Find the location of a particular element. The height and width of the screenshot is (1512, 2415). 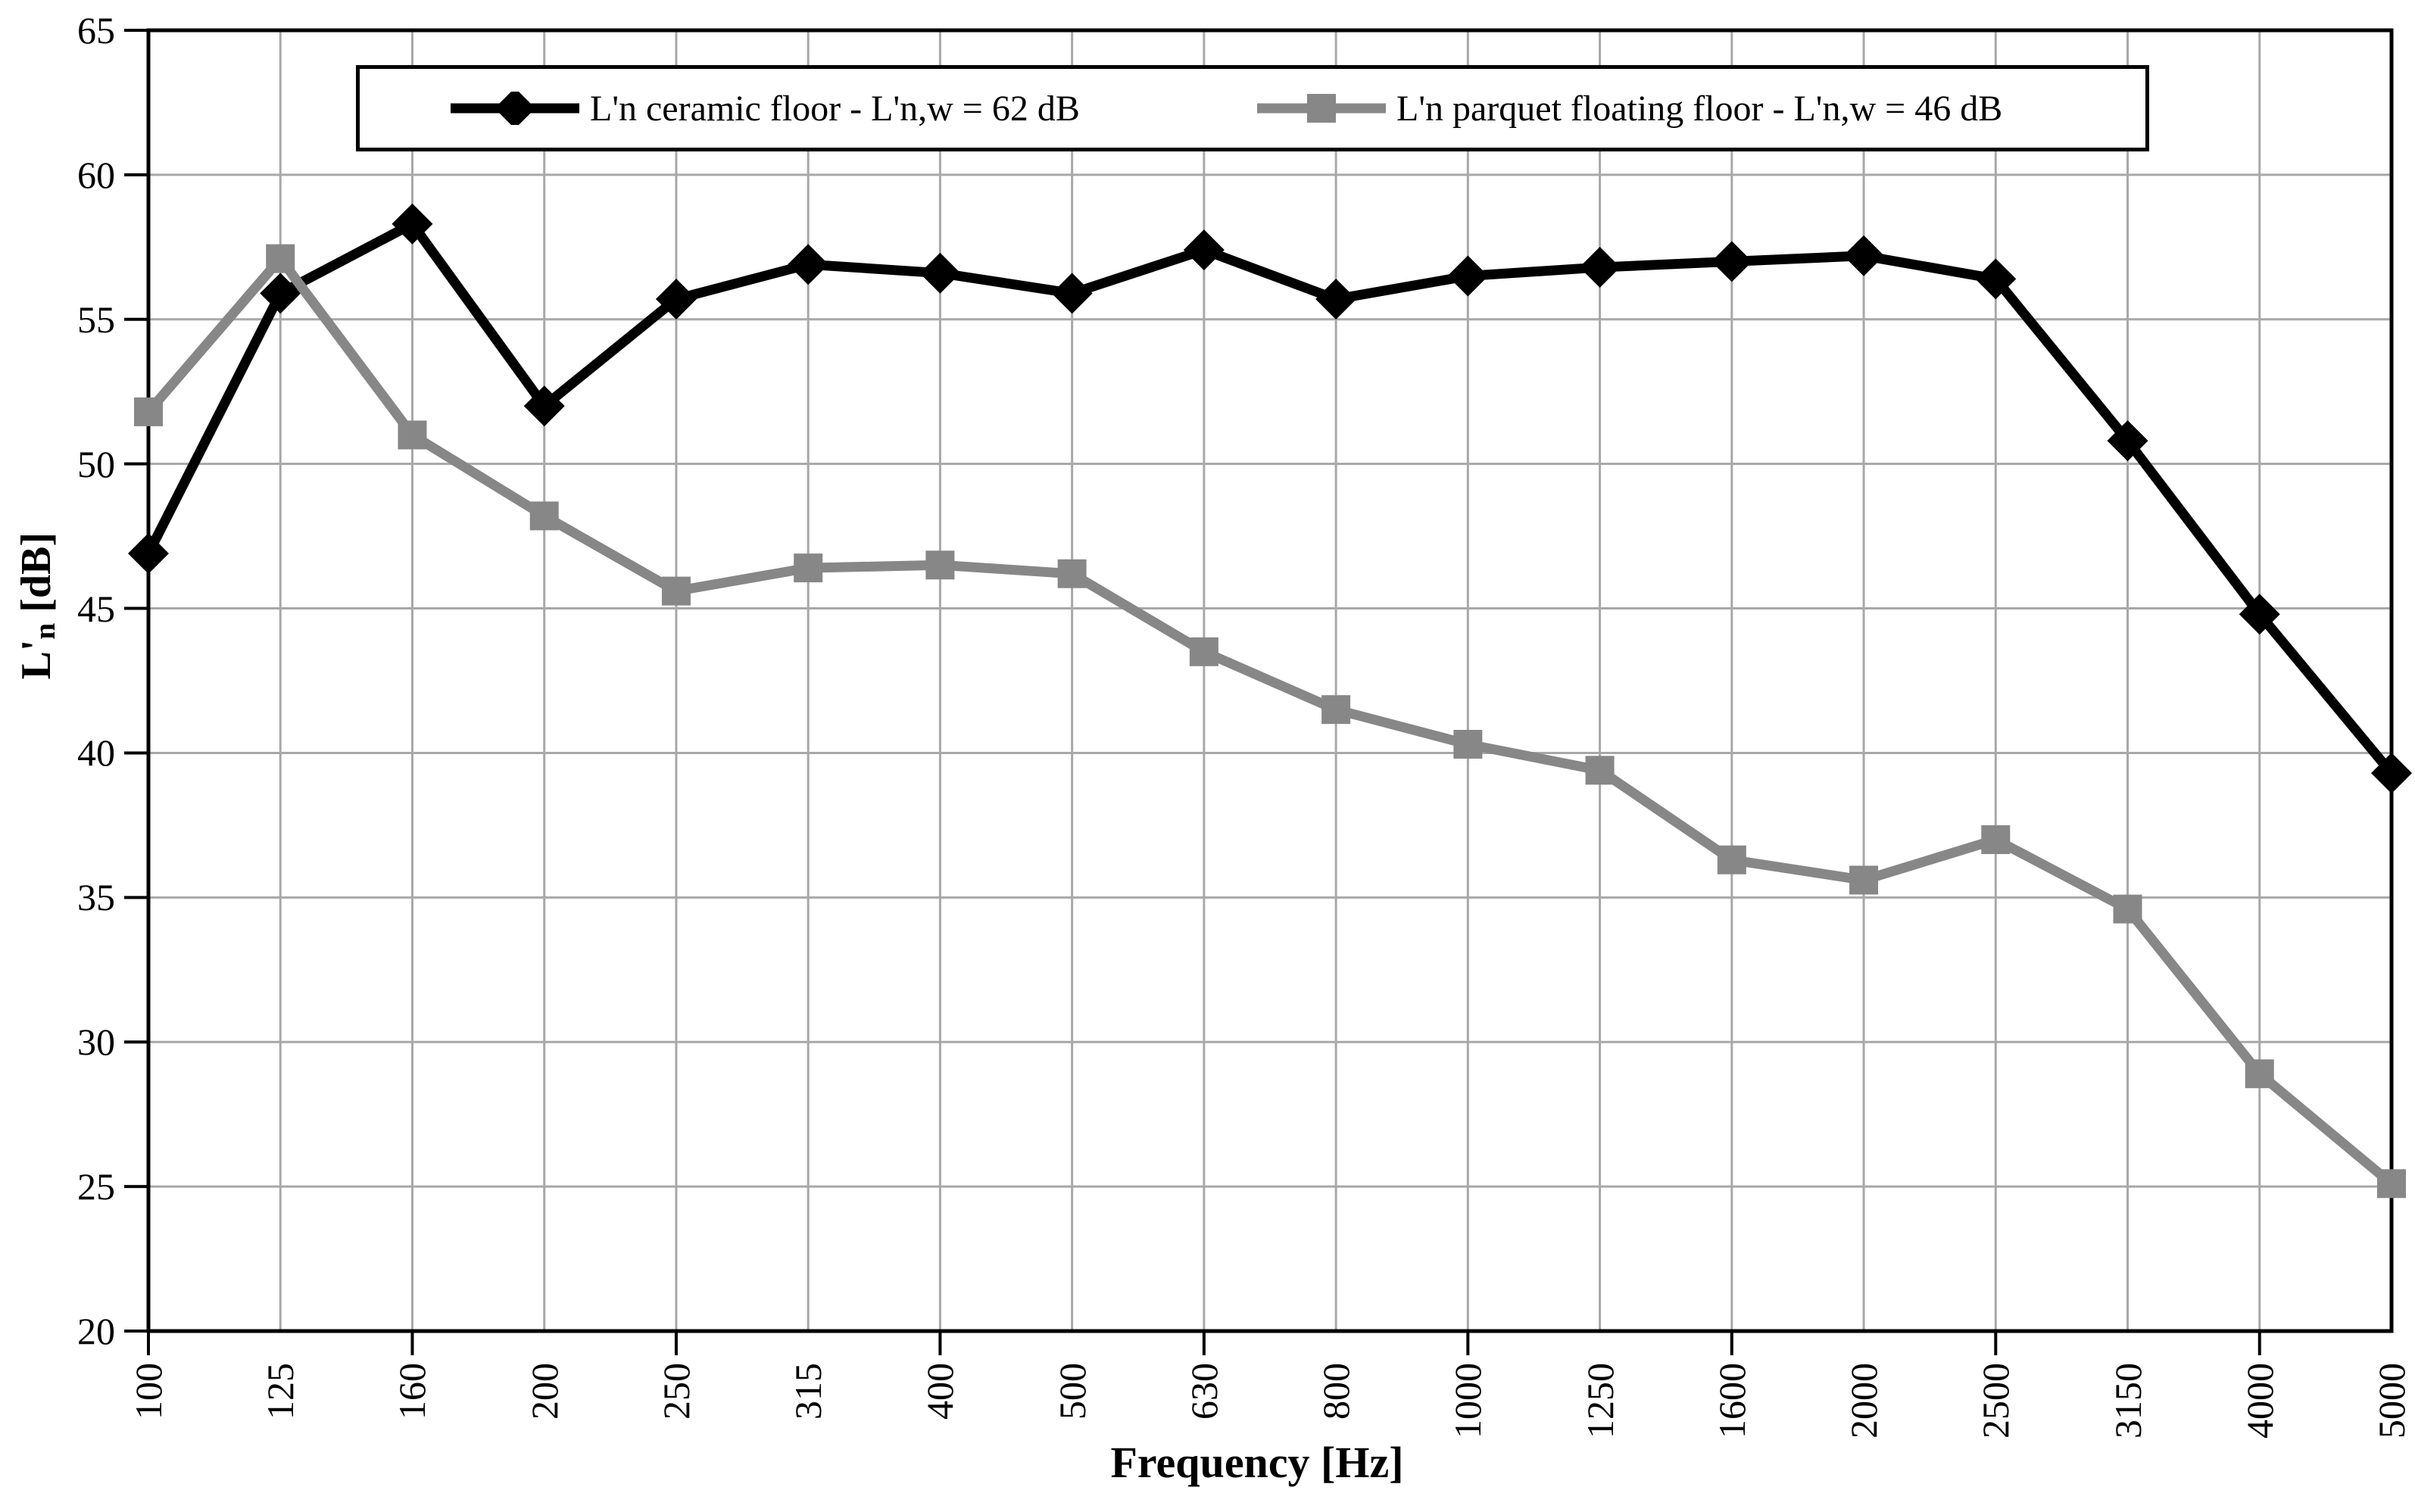

legend-entry-ceramic: L'n ceramic floor - L'n,w = 62 dB is located at coordinates (765, 108).